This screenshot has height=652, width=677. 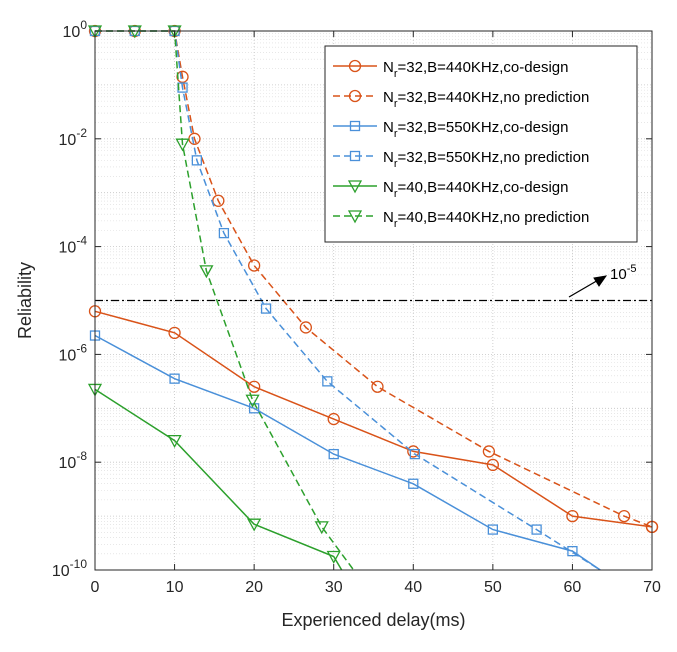 I want to click on threshold-layer: 10-5, so click(x=373, y=282).